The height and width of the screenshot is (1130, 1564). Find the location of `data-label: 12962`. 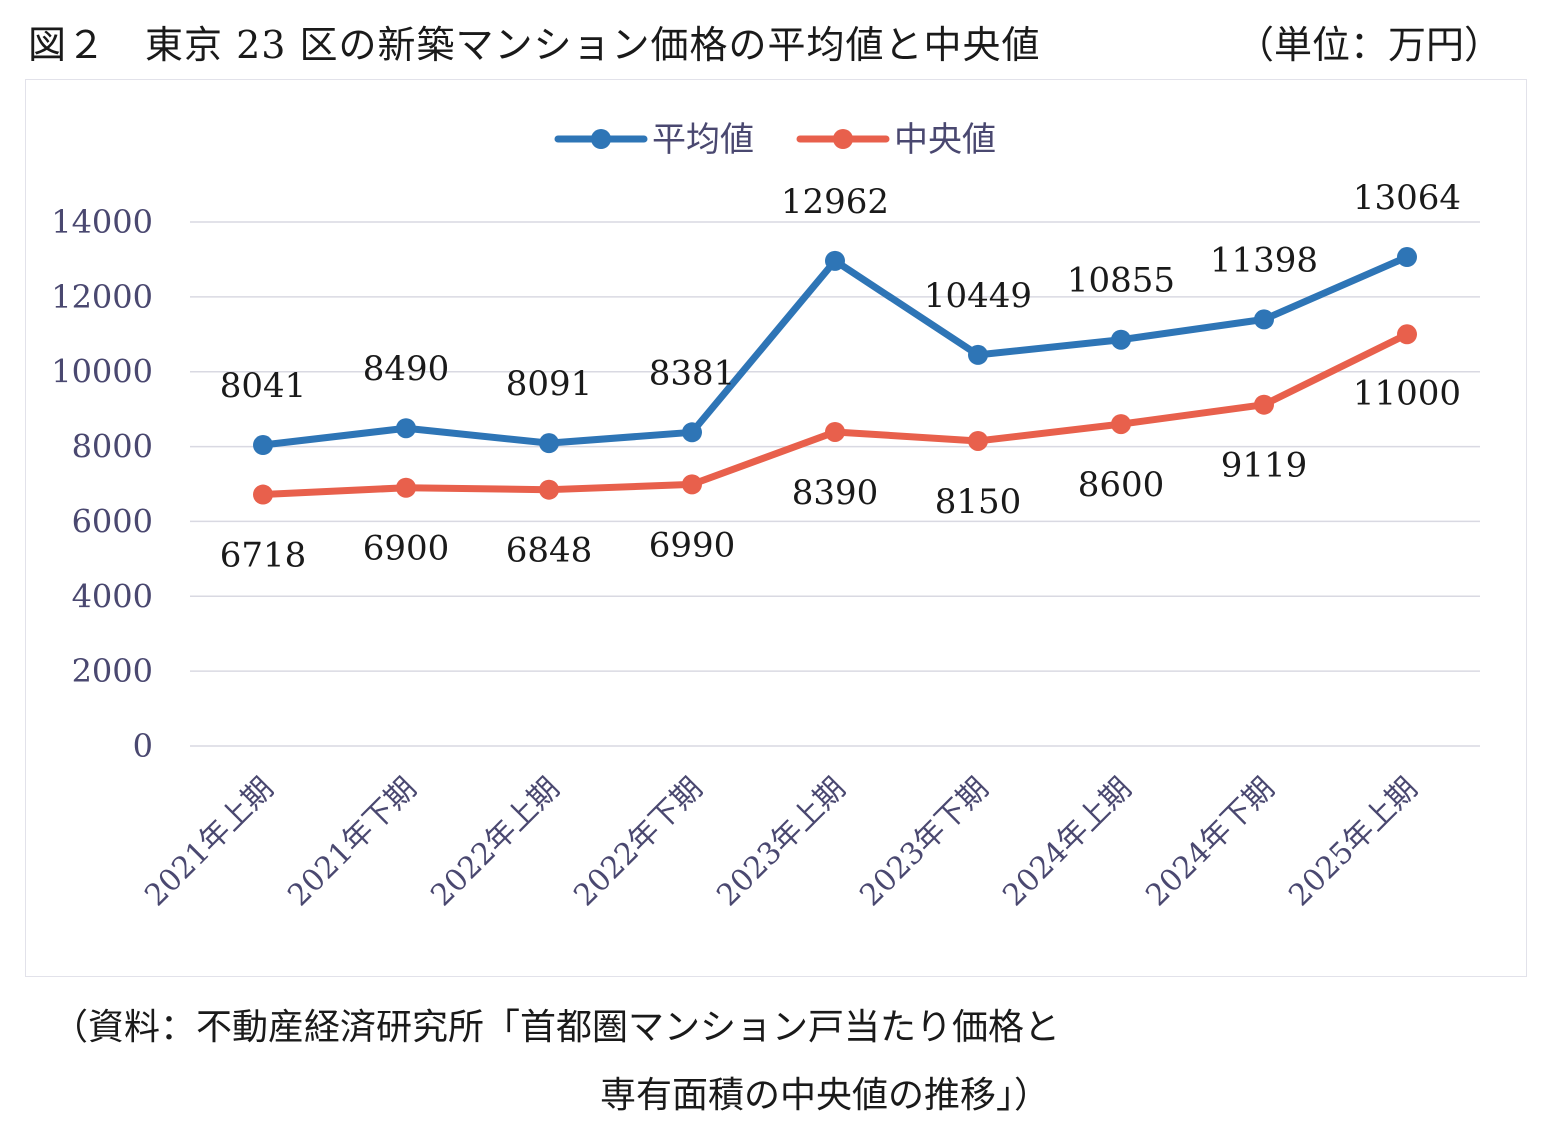

data-label: 12962 is located at coordinates (835, 202).